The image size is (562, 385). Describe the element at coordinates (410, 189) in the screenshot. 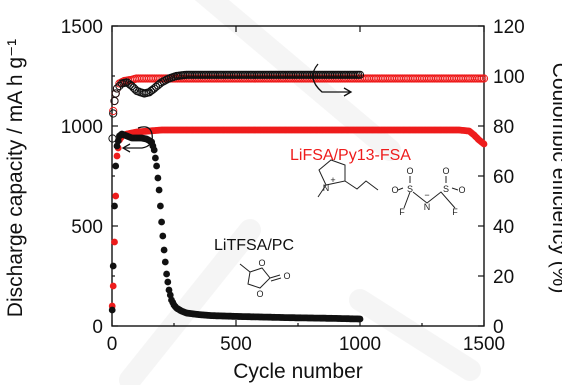

I see `fsa-s-atom-1: S` at that location.